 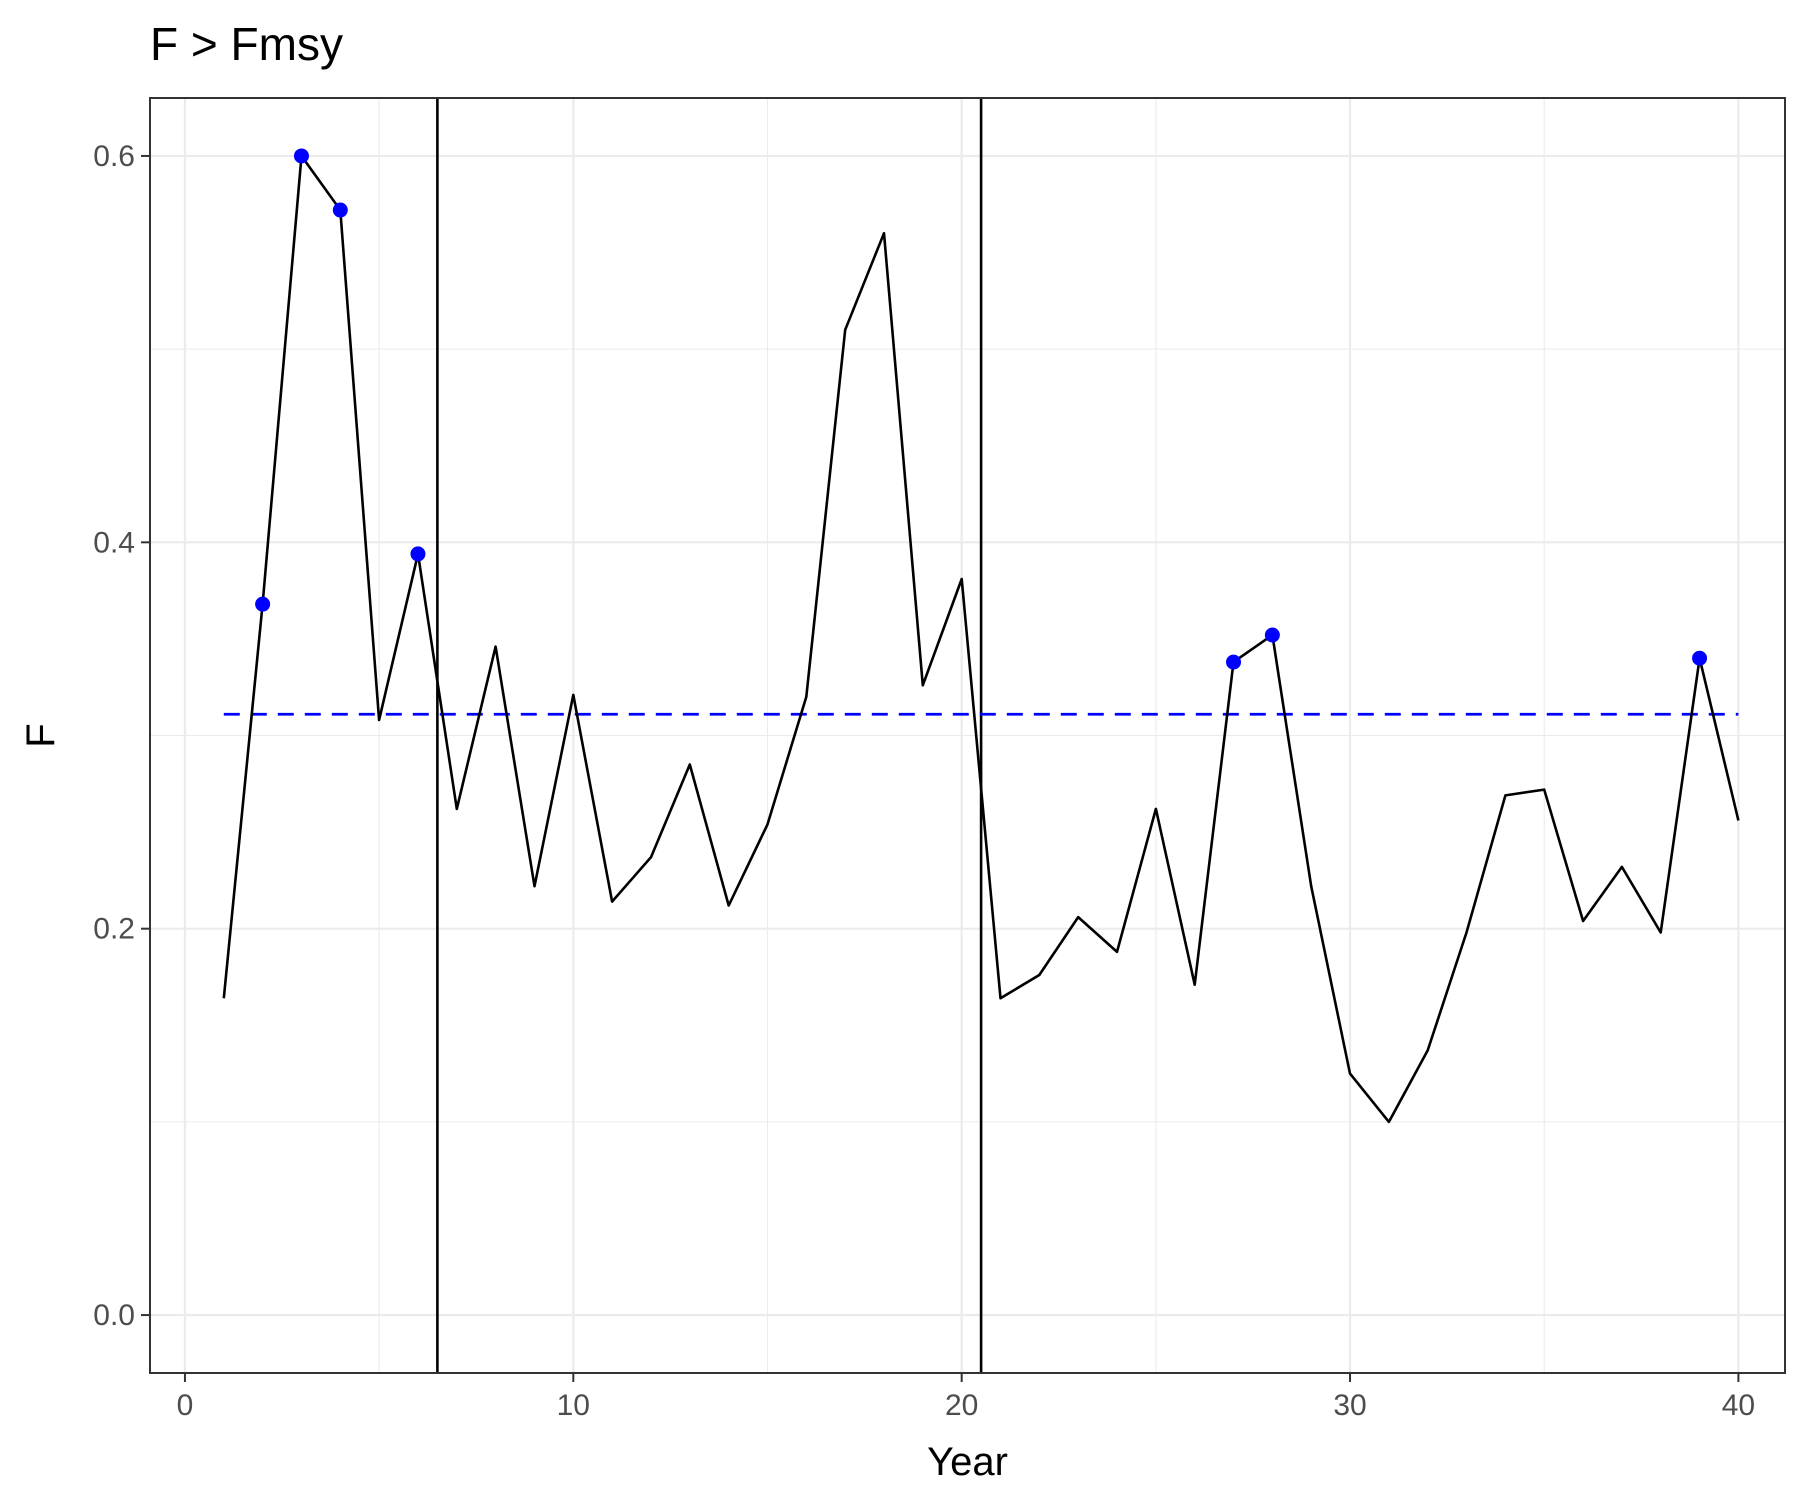 What do you see at coordinates (246, 44) in the screenshot?
I see `chart-title: F > Fmsy` at bounding box center [246, 44].